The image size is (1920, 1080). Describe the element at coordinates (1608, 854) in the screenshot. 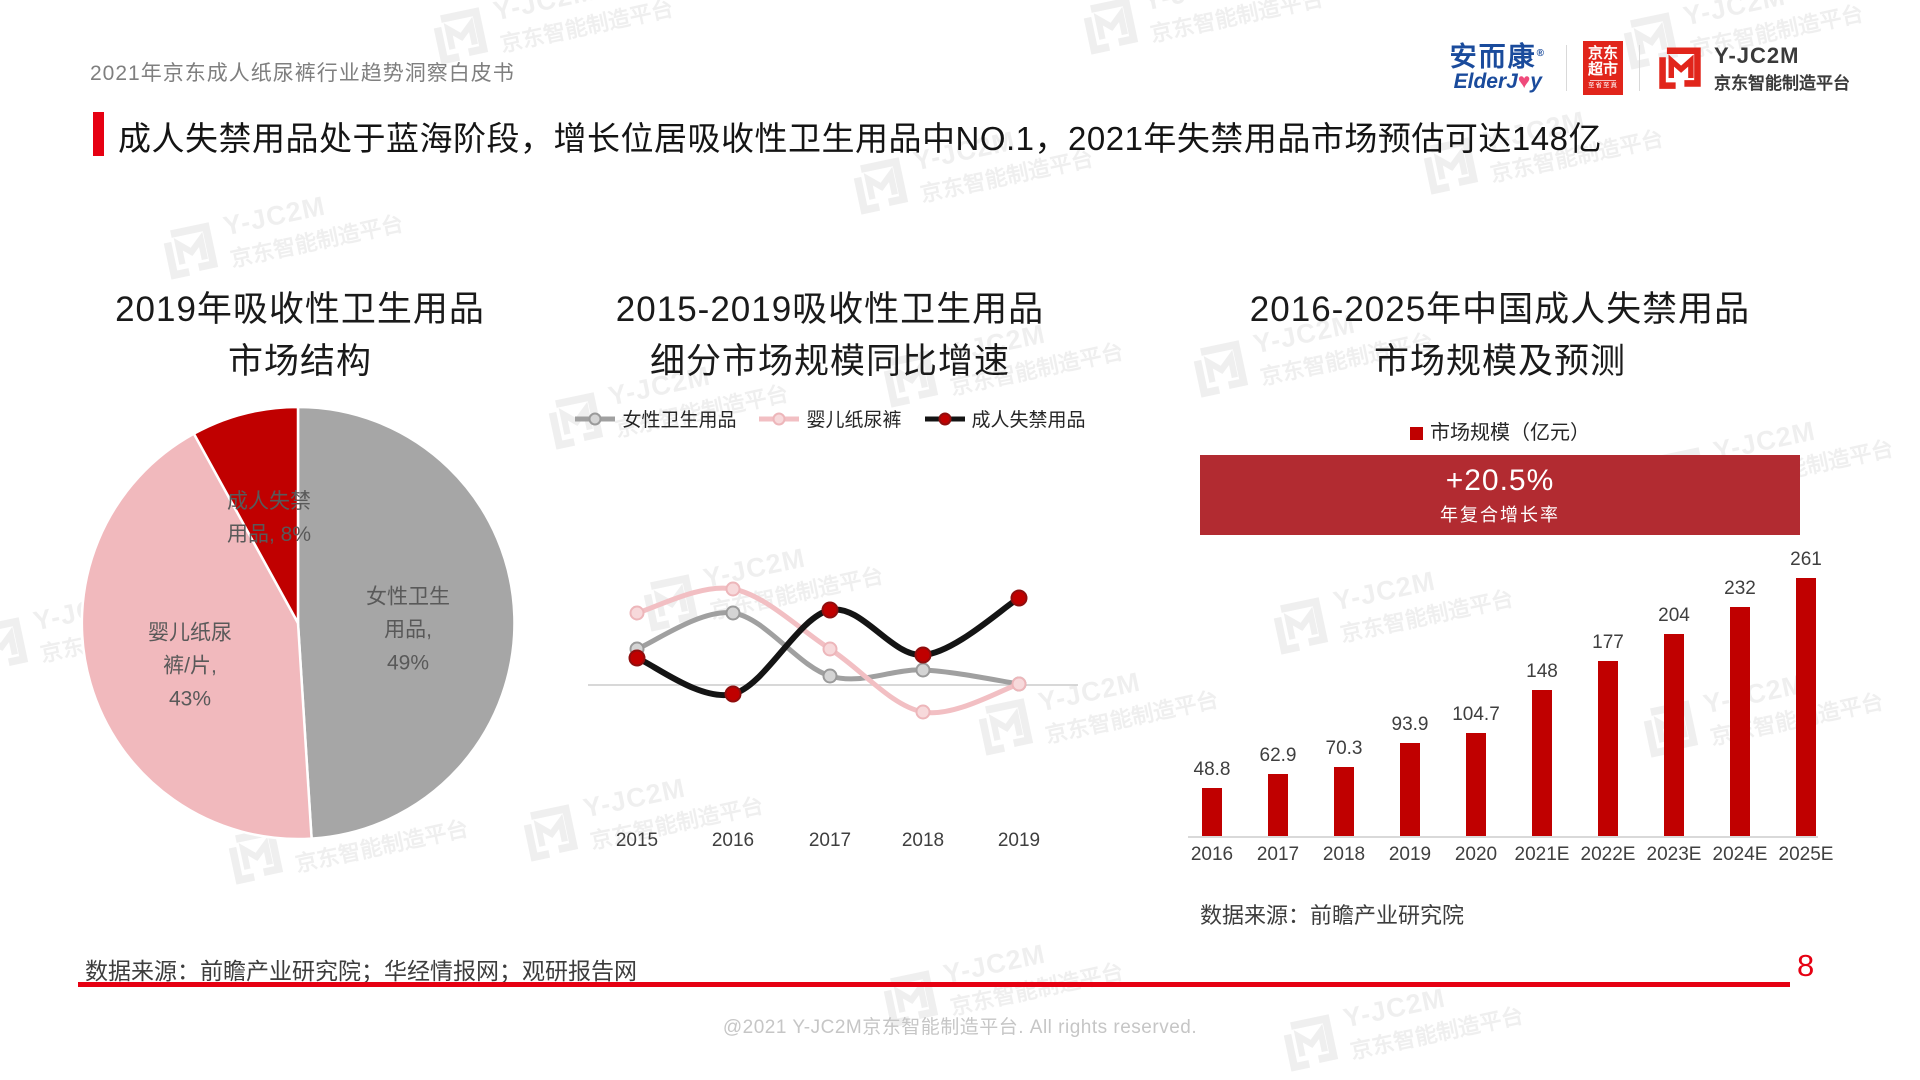

I see `bar-axis-label: 2022E` at that location.